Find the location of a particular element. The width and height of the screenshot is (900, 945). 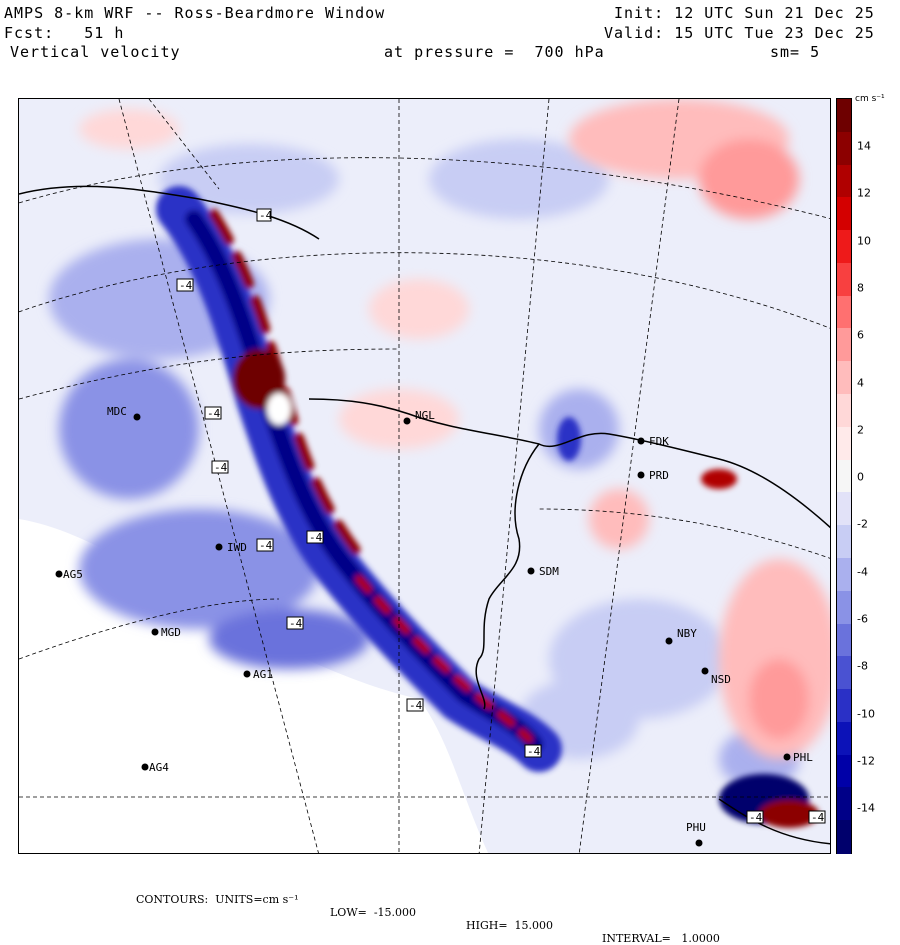

colorbar-tick-label: 10 is located at coordinates (864, 241).